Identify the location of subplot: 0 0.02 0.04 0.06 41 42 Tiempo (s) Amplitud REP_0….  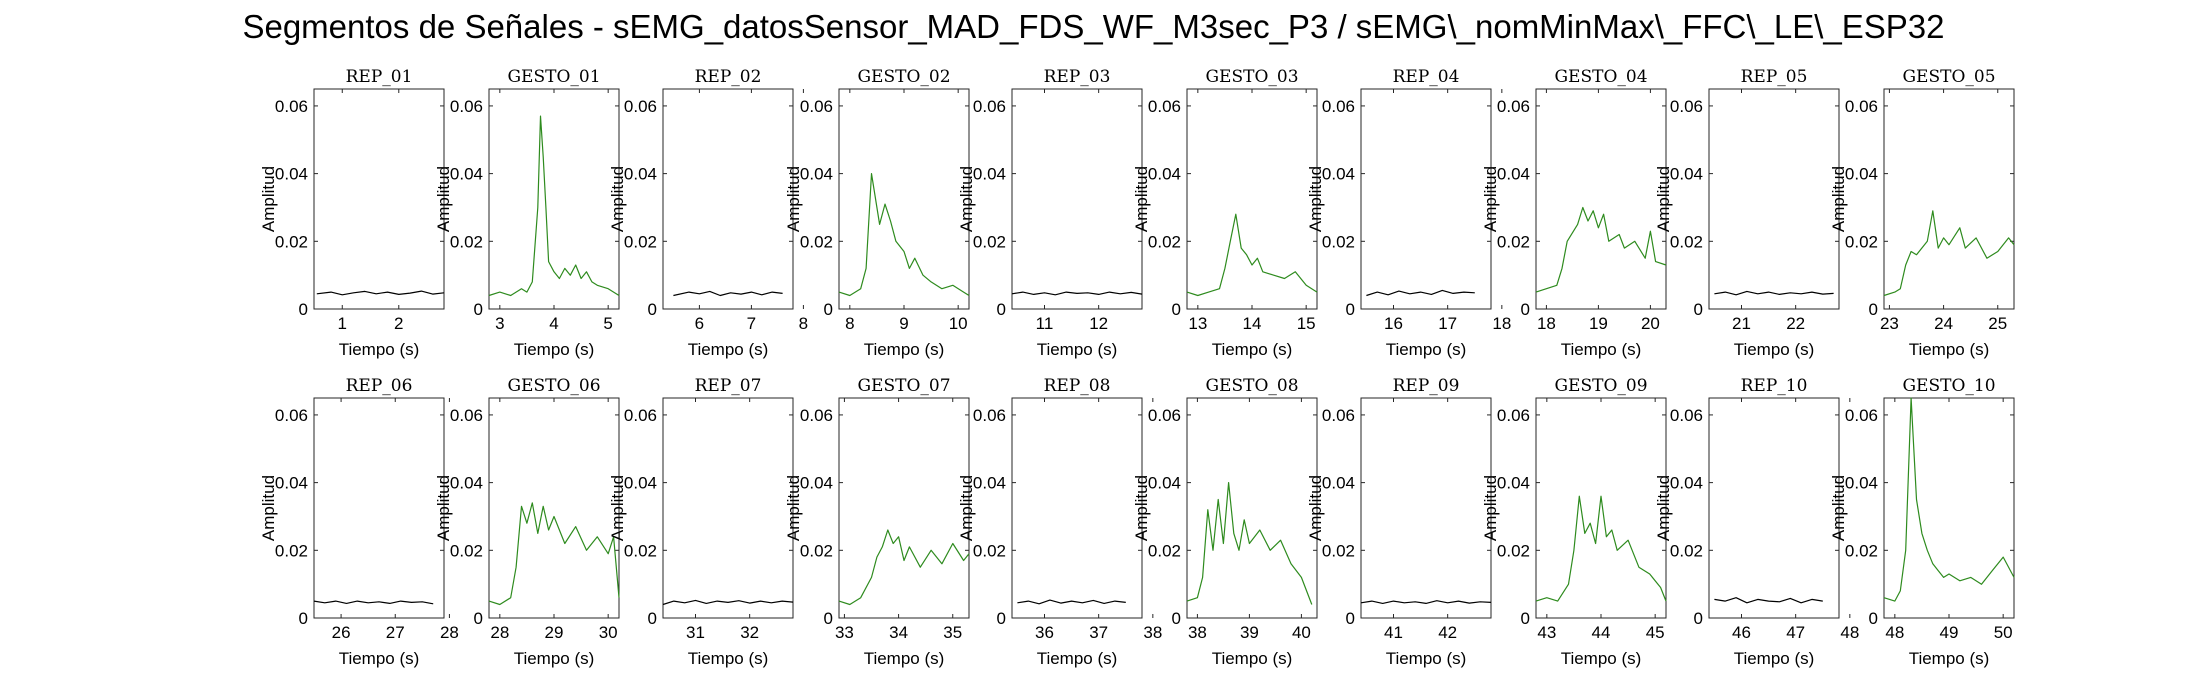
(1399, 522).